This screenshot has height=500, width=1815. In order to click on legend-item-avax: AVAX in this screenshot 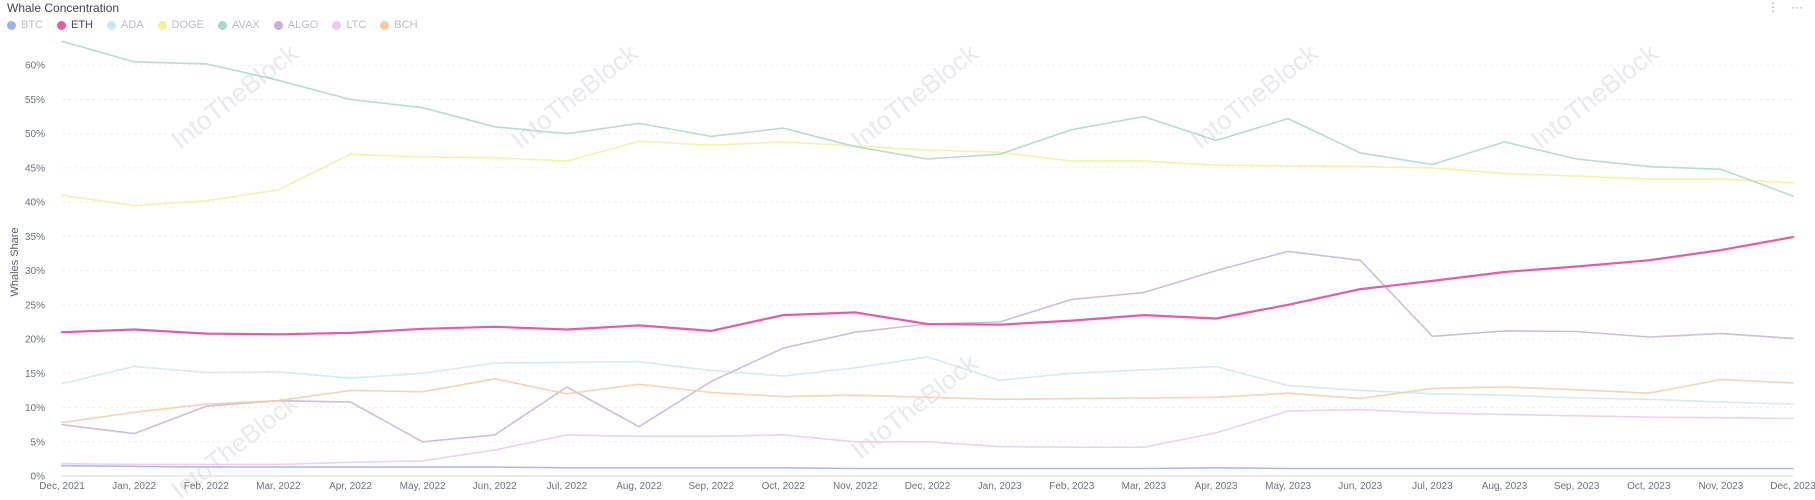, I will do `click(239, 25)`.